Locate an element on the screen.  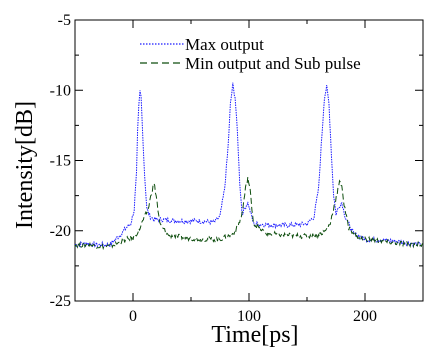
y-tick-label: -25 is located at coordinates (60, 301).